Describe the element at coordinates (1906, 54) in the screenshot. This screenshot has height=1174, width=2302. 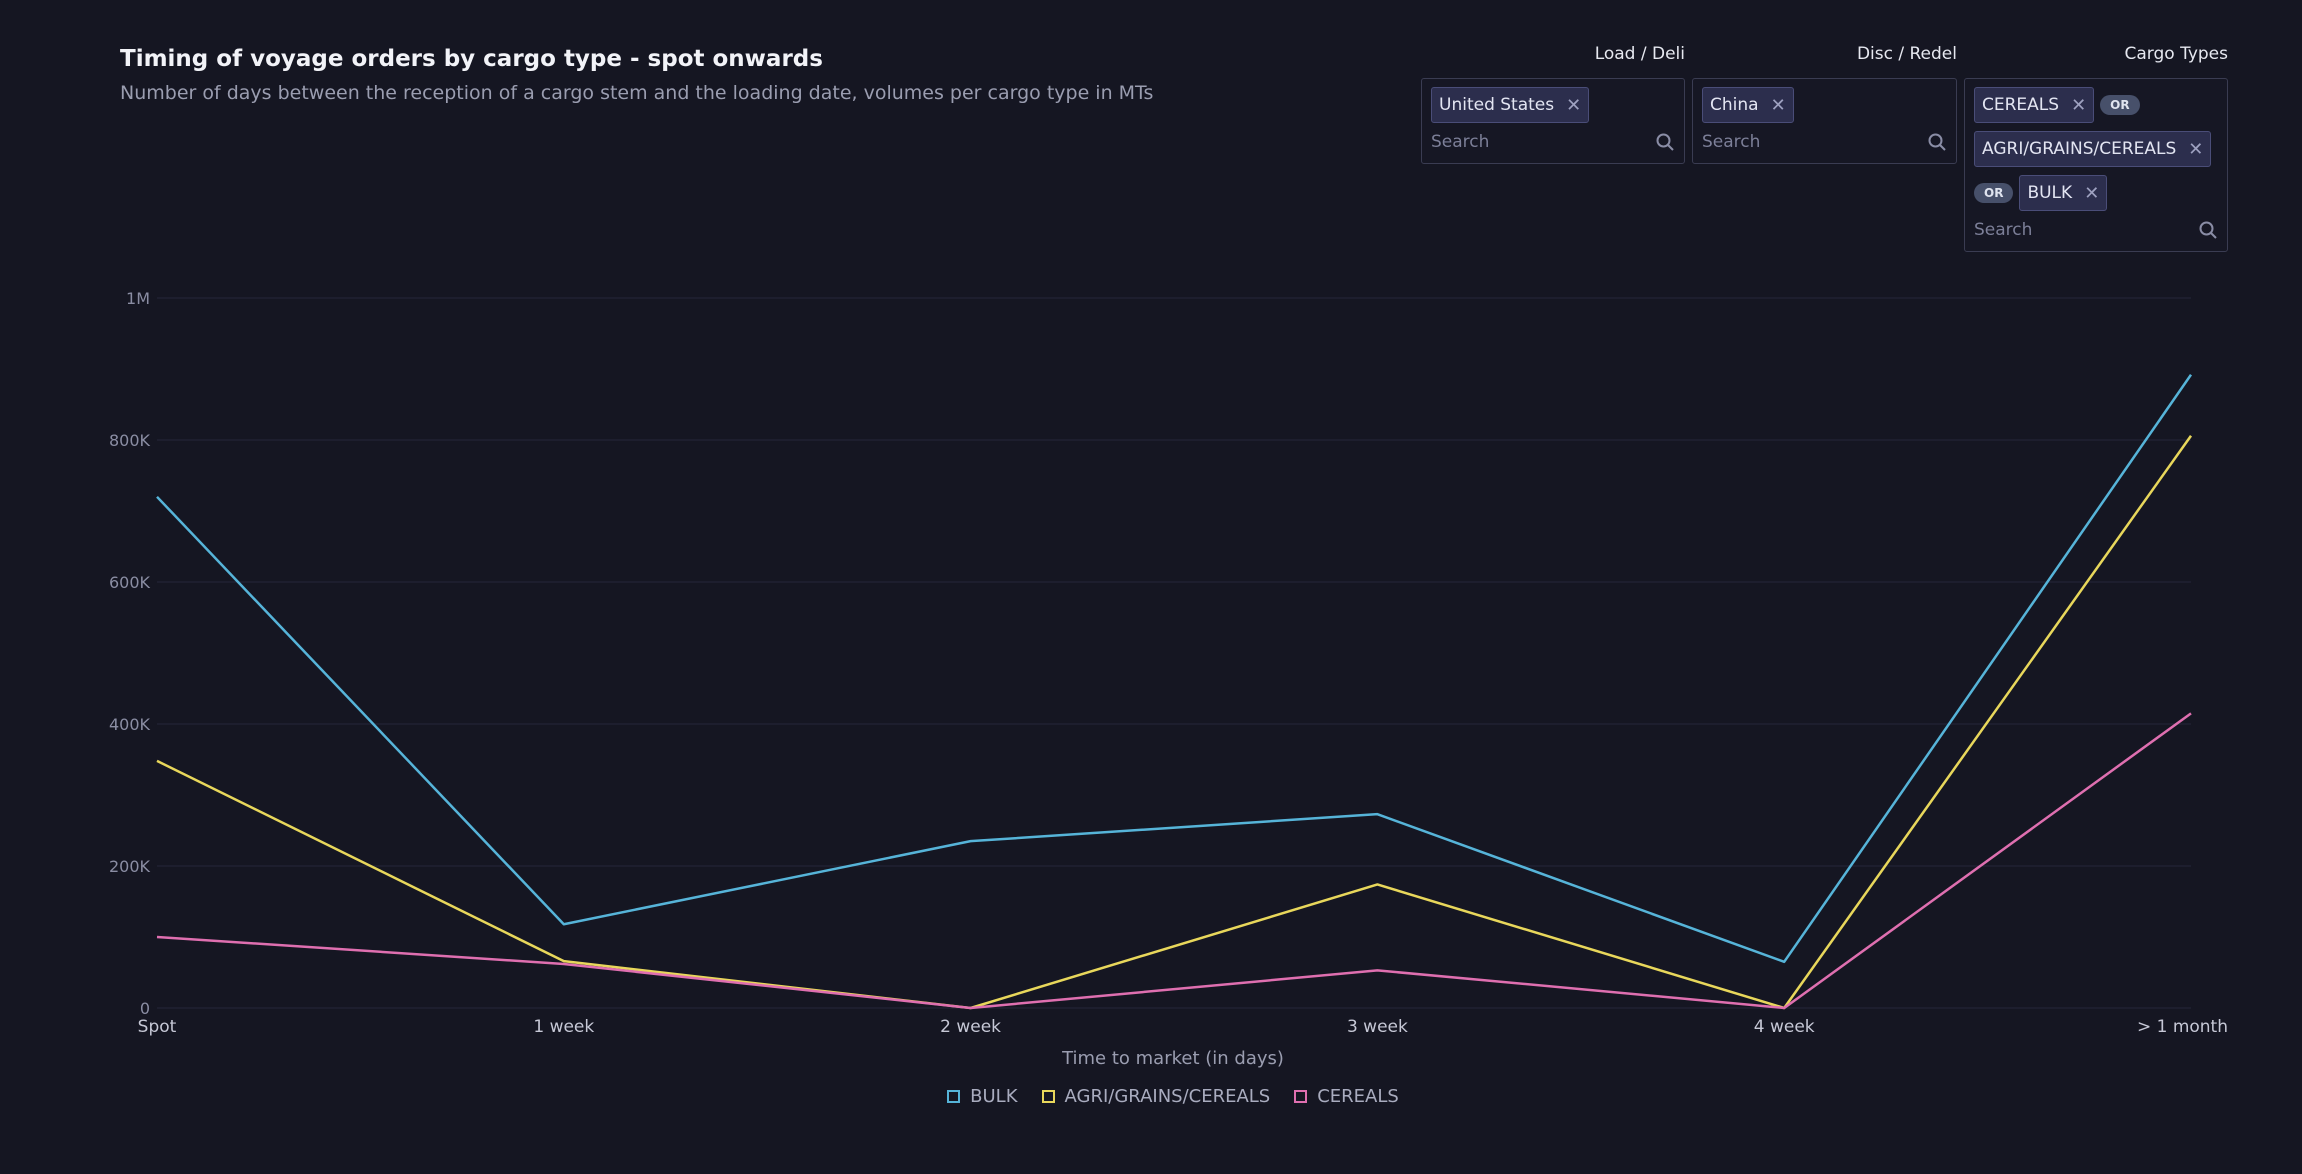
I see `disc-filter-label: Disc / Redel` at that location.